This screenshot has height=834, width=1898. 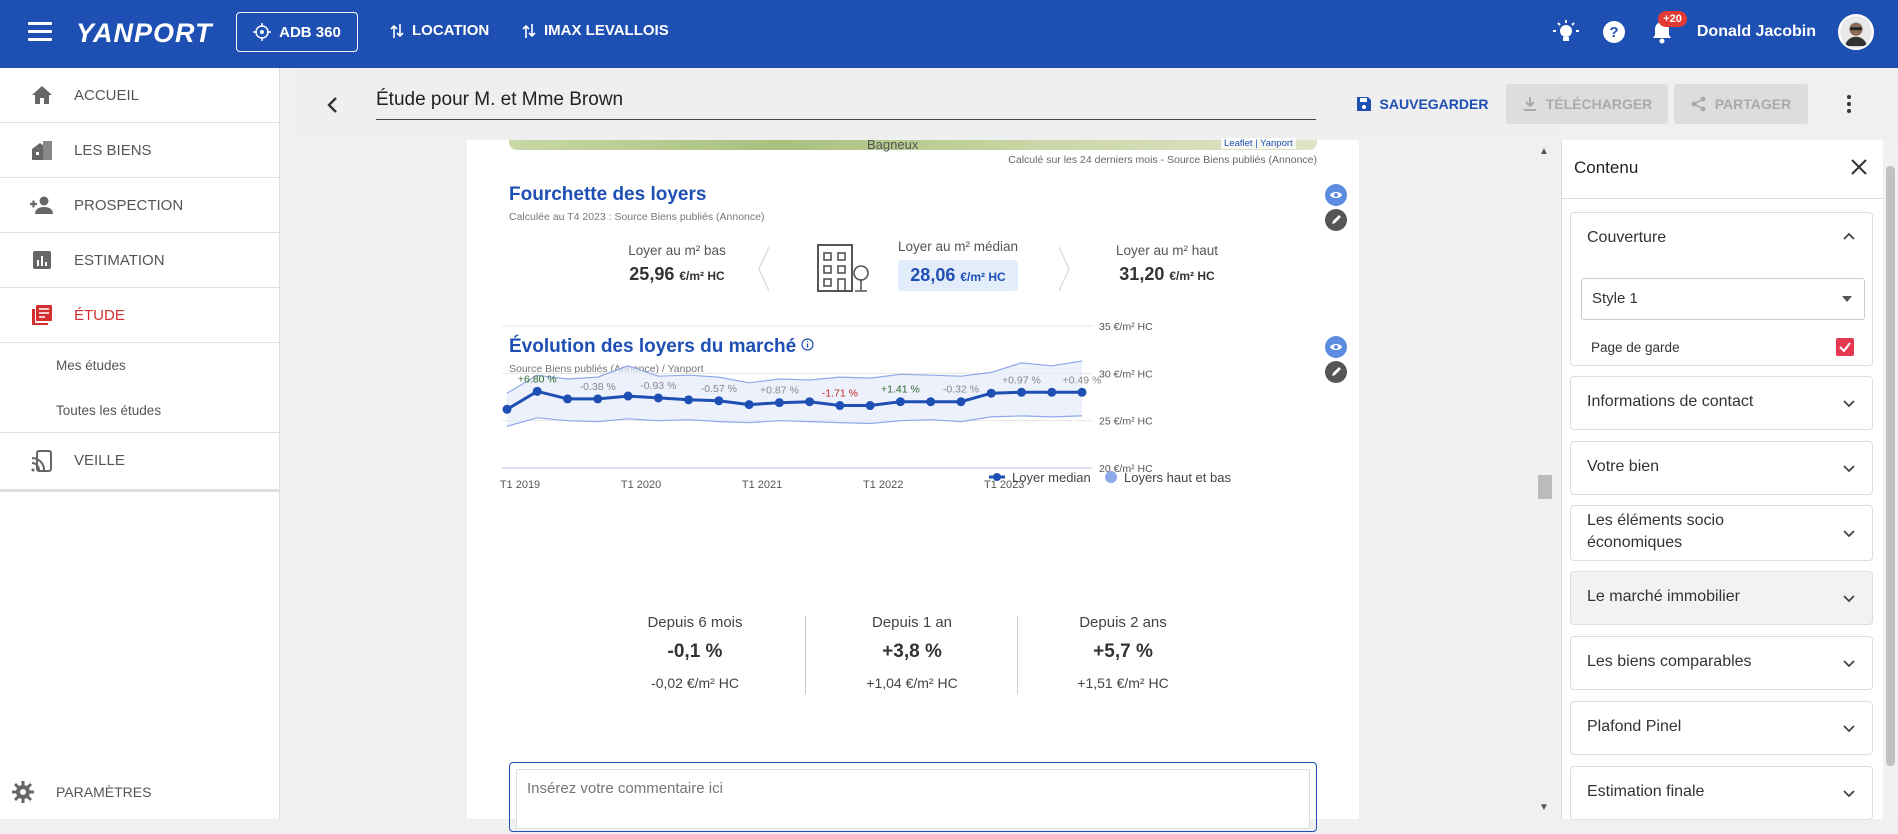 I want to click on more-options-icon, so click(x=1849, y=106).